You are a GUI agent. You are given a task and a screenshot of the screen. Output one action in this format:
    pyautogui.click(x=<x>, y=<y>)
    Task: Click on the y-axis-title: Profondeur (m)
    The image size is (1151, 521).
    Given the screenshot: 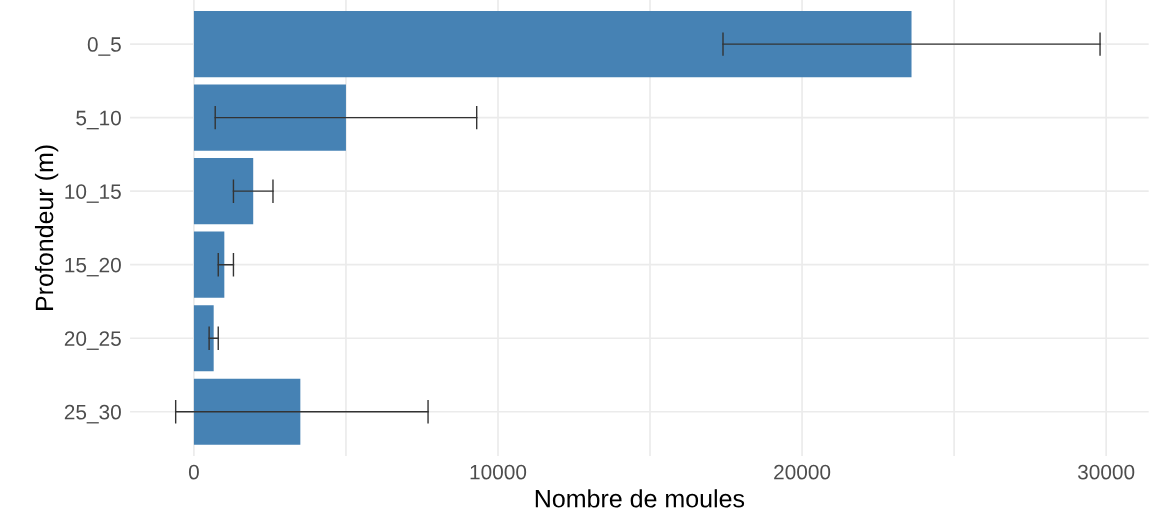 What is the action you would take?
    pyautogui.click(x=46, y=227)
    